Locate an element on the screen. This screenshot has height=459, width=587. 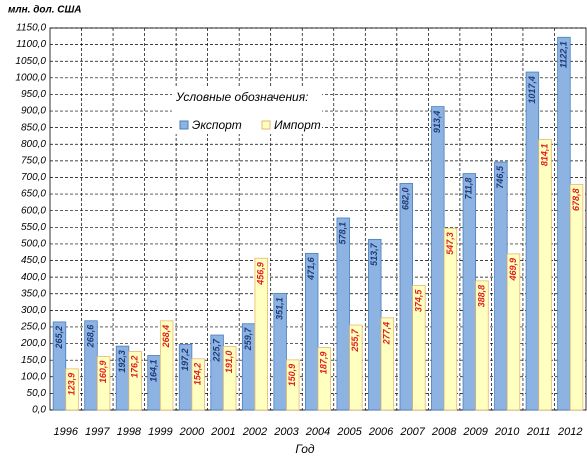
data-label: 678,8 is located at coordinates (576, 200).